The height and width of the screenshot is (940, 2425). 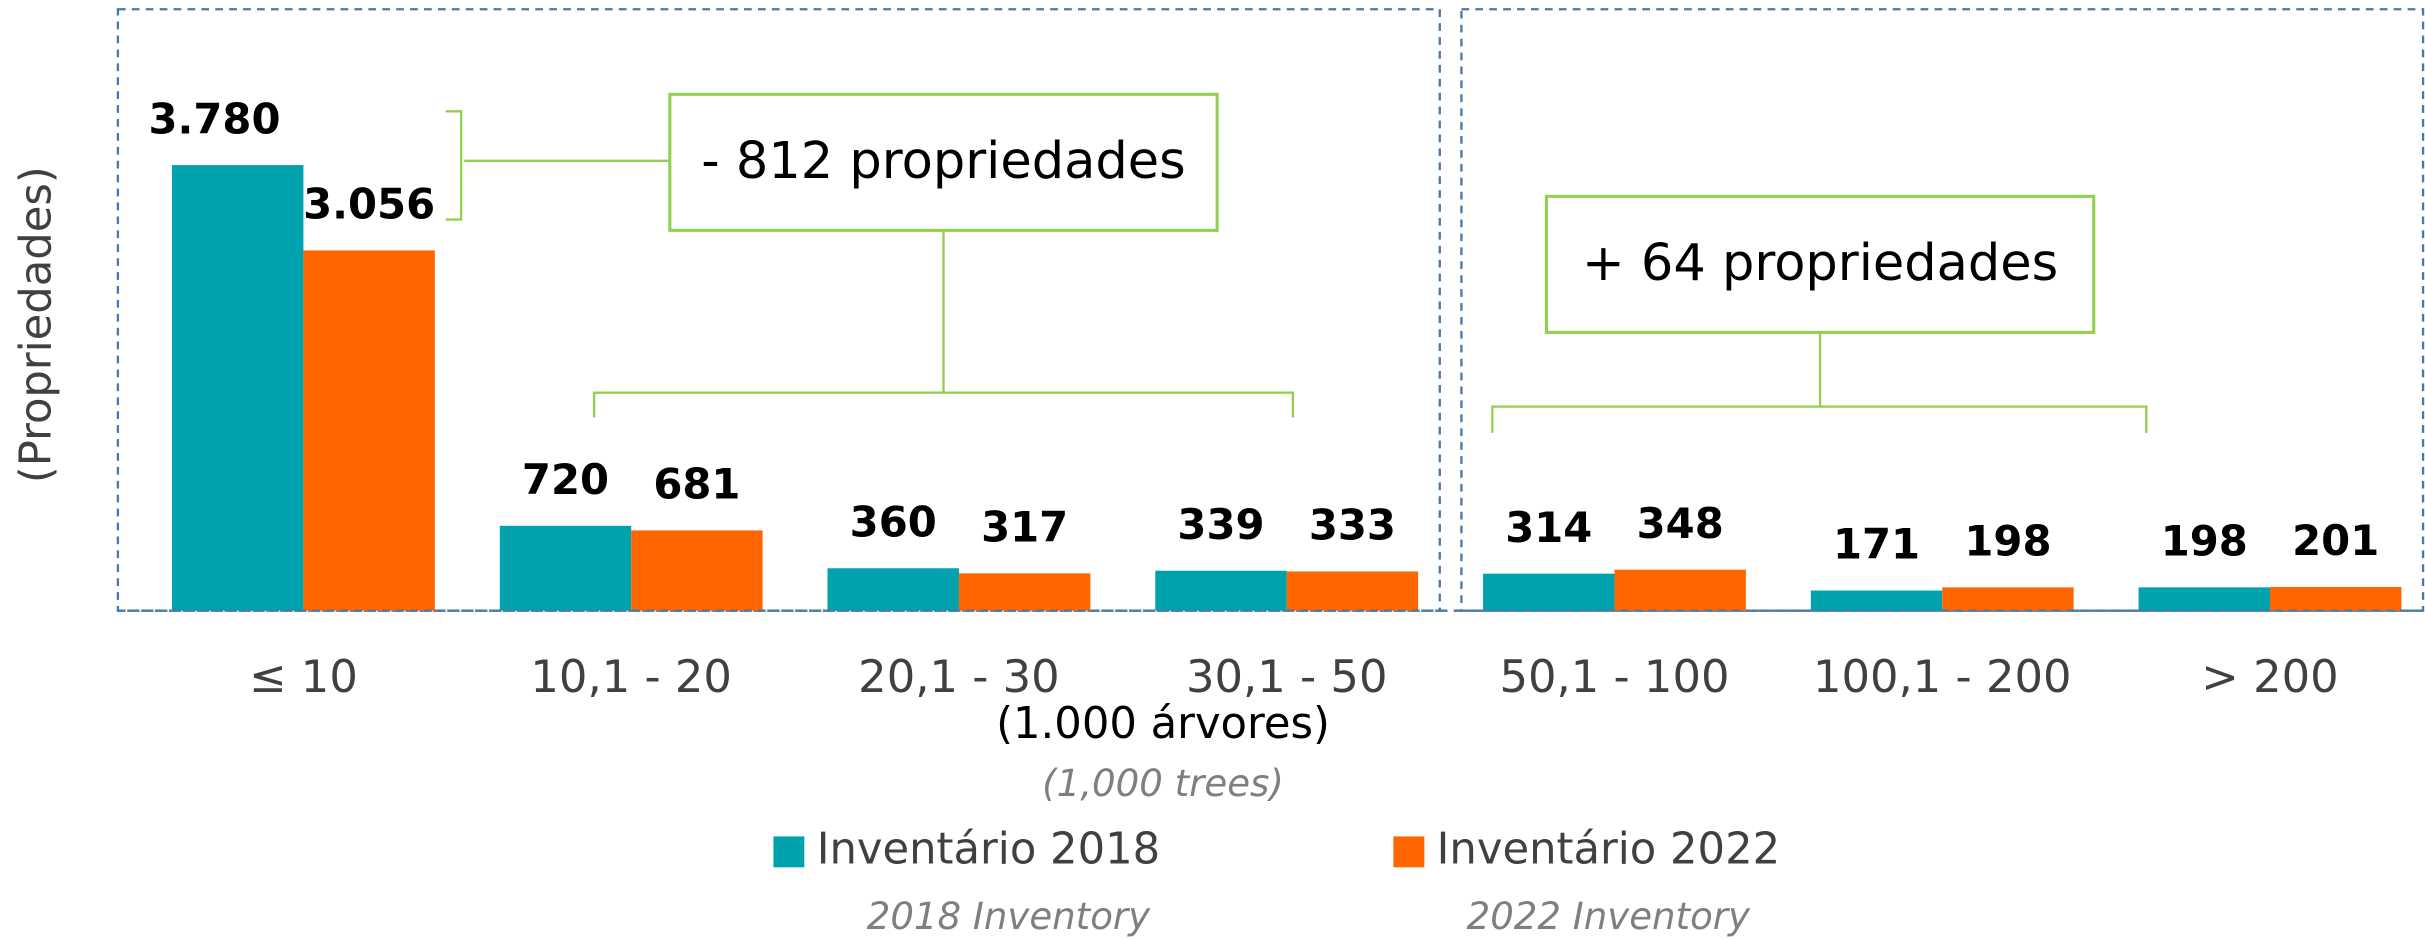 I want to click on annotation: + 64 propriedades, so click(x=1820, y=263).